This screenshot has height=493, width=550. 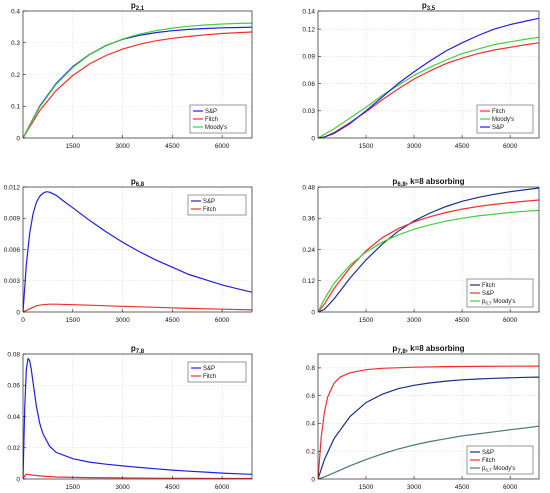 What do you see at coordinates (308, 29) in the screenshot?
I see `y-tick-label: 0.12` at bounding box center [308, 29].